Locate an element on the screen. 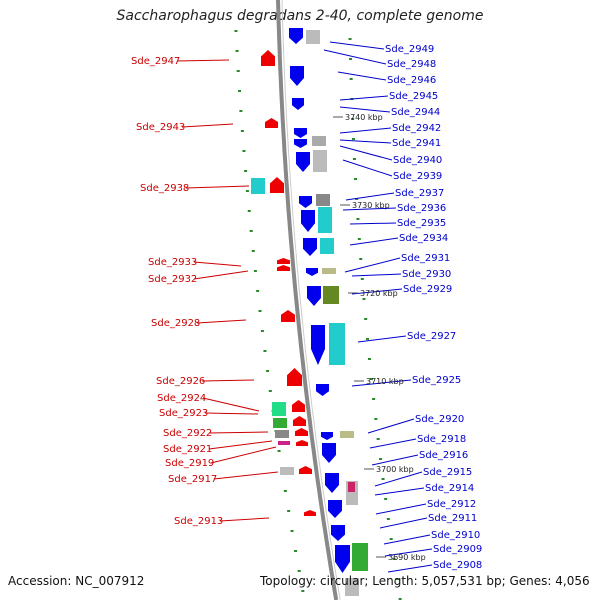 The height and width of the screenshot is (600, 600). gene-label-right: Sde_2918 is located at coordinates (441, 439).